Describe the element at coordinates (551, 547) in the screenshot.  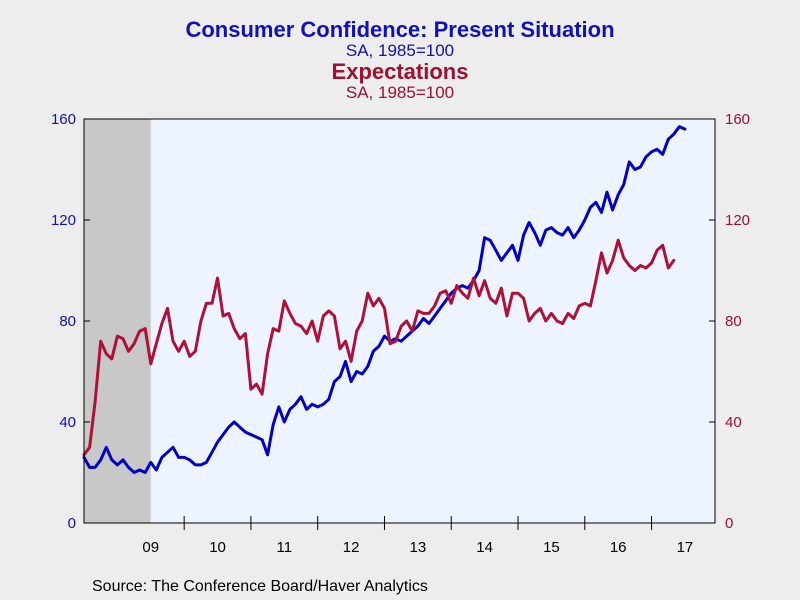
I see `x-tick-label: 15` at that location.